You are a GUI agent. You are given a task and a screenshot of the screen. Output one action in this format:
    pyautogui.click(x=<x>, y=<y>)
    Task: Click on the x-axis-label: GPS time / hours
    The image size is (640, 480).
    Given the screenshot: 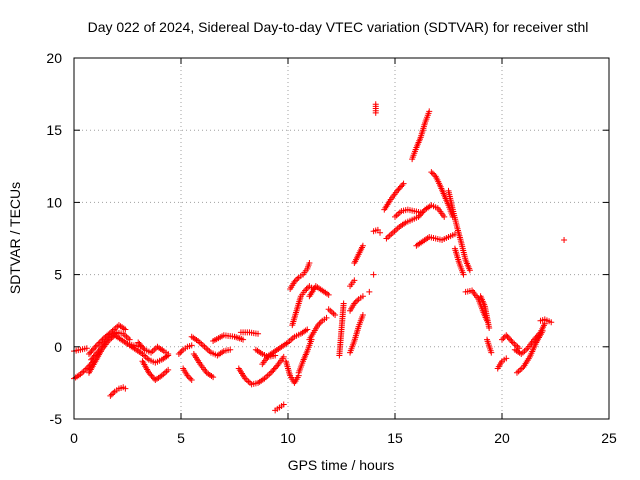 What is the action you would take?
    pyautogui.click(x=341, y=465)
    